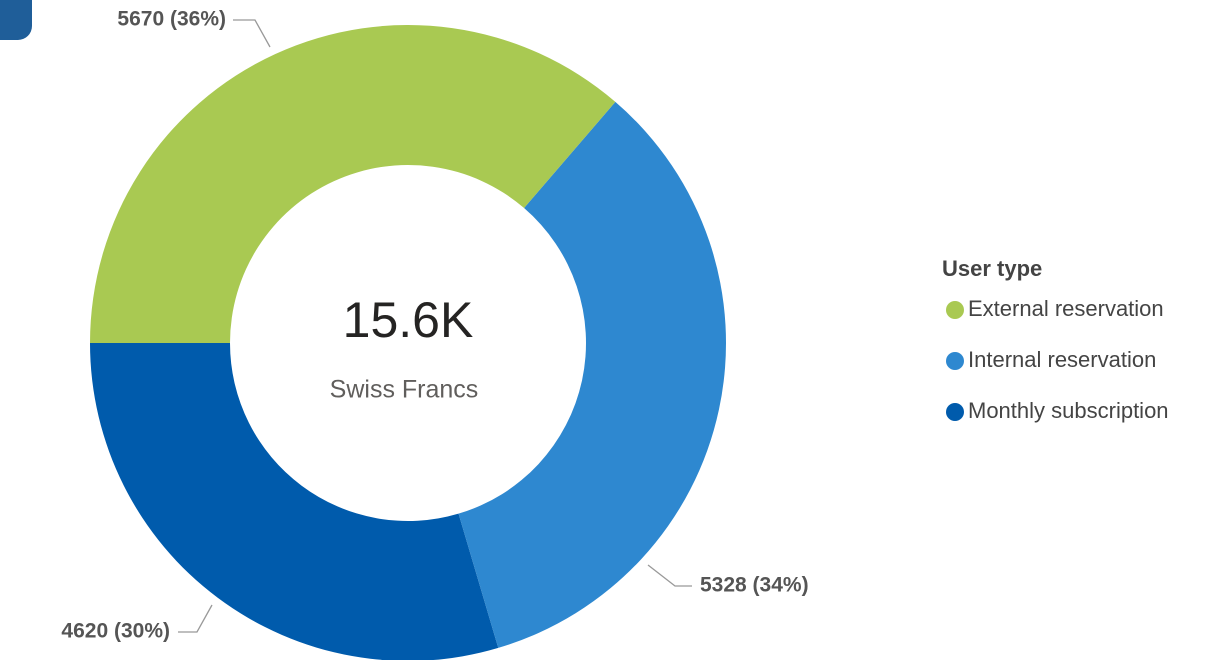 Image resolution: width=1227 pixels, height=665 pixels. Describe the element at coordinates (408, 320) in the screenshot. I see `center-label: 15.6K` at that location.